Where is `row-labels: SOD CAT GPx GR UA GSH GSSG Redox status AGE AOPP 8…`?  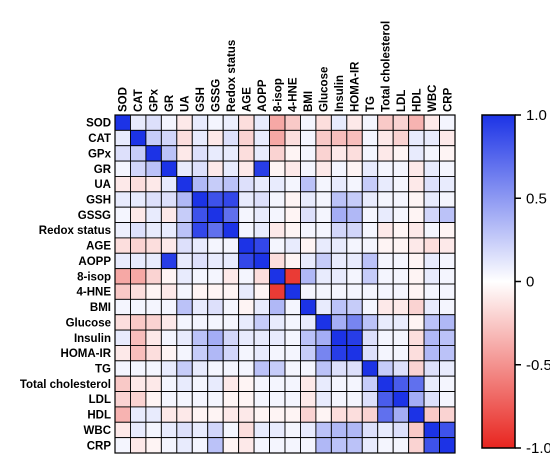
row-labels: SOD CAT GPx GR UA GSH GSSG Redox status AGE AOPP 8… is located at coordinates (66, 285).